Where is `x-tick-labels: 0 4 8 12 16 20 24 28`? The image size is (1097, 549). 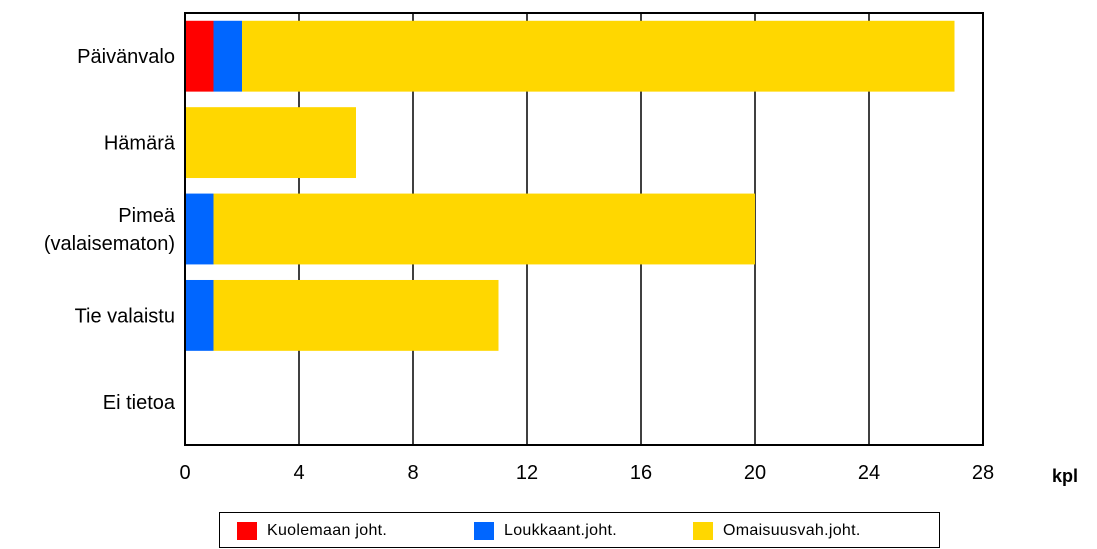
x-tick-labels: 0 4 8 12 16 20 24 28 is located at coordinates (586, 473).